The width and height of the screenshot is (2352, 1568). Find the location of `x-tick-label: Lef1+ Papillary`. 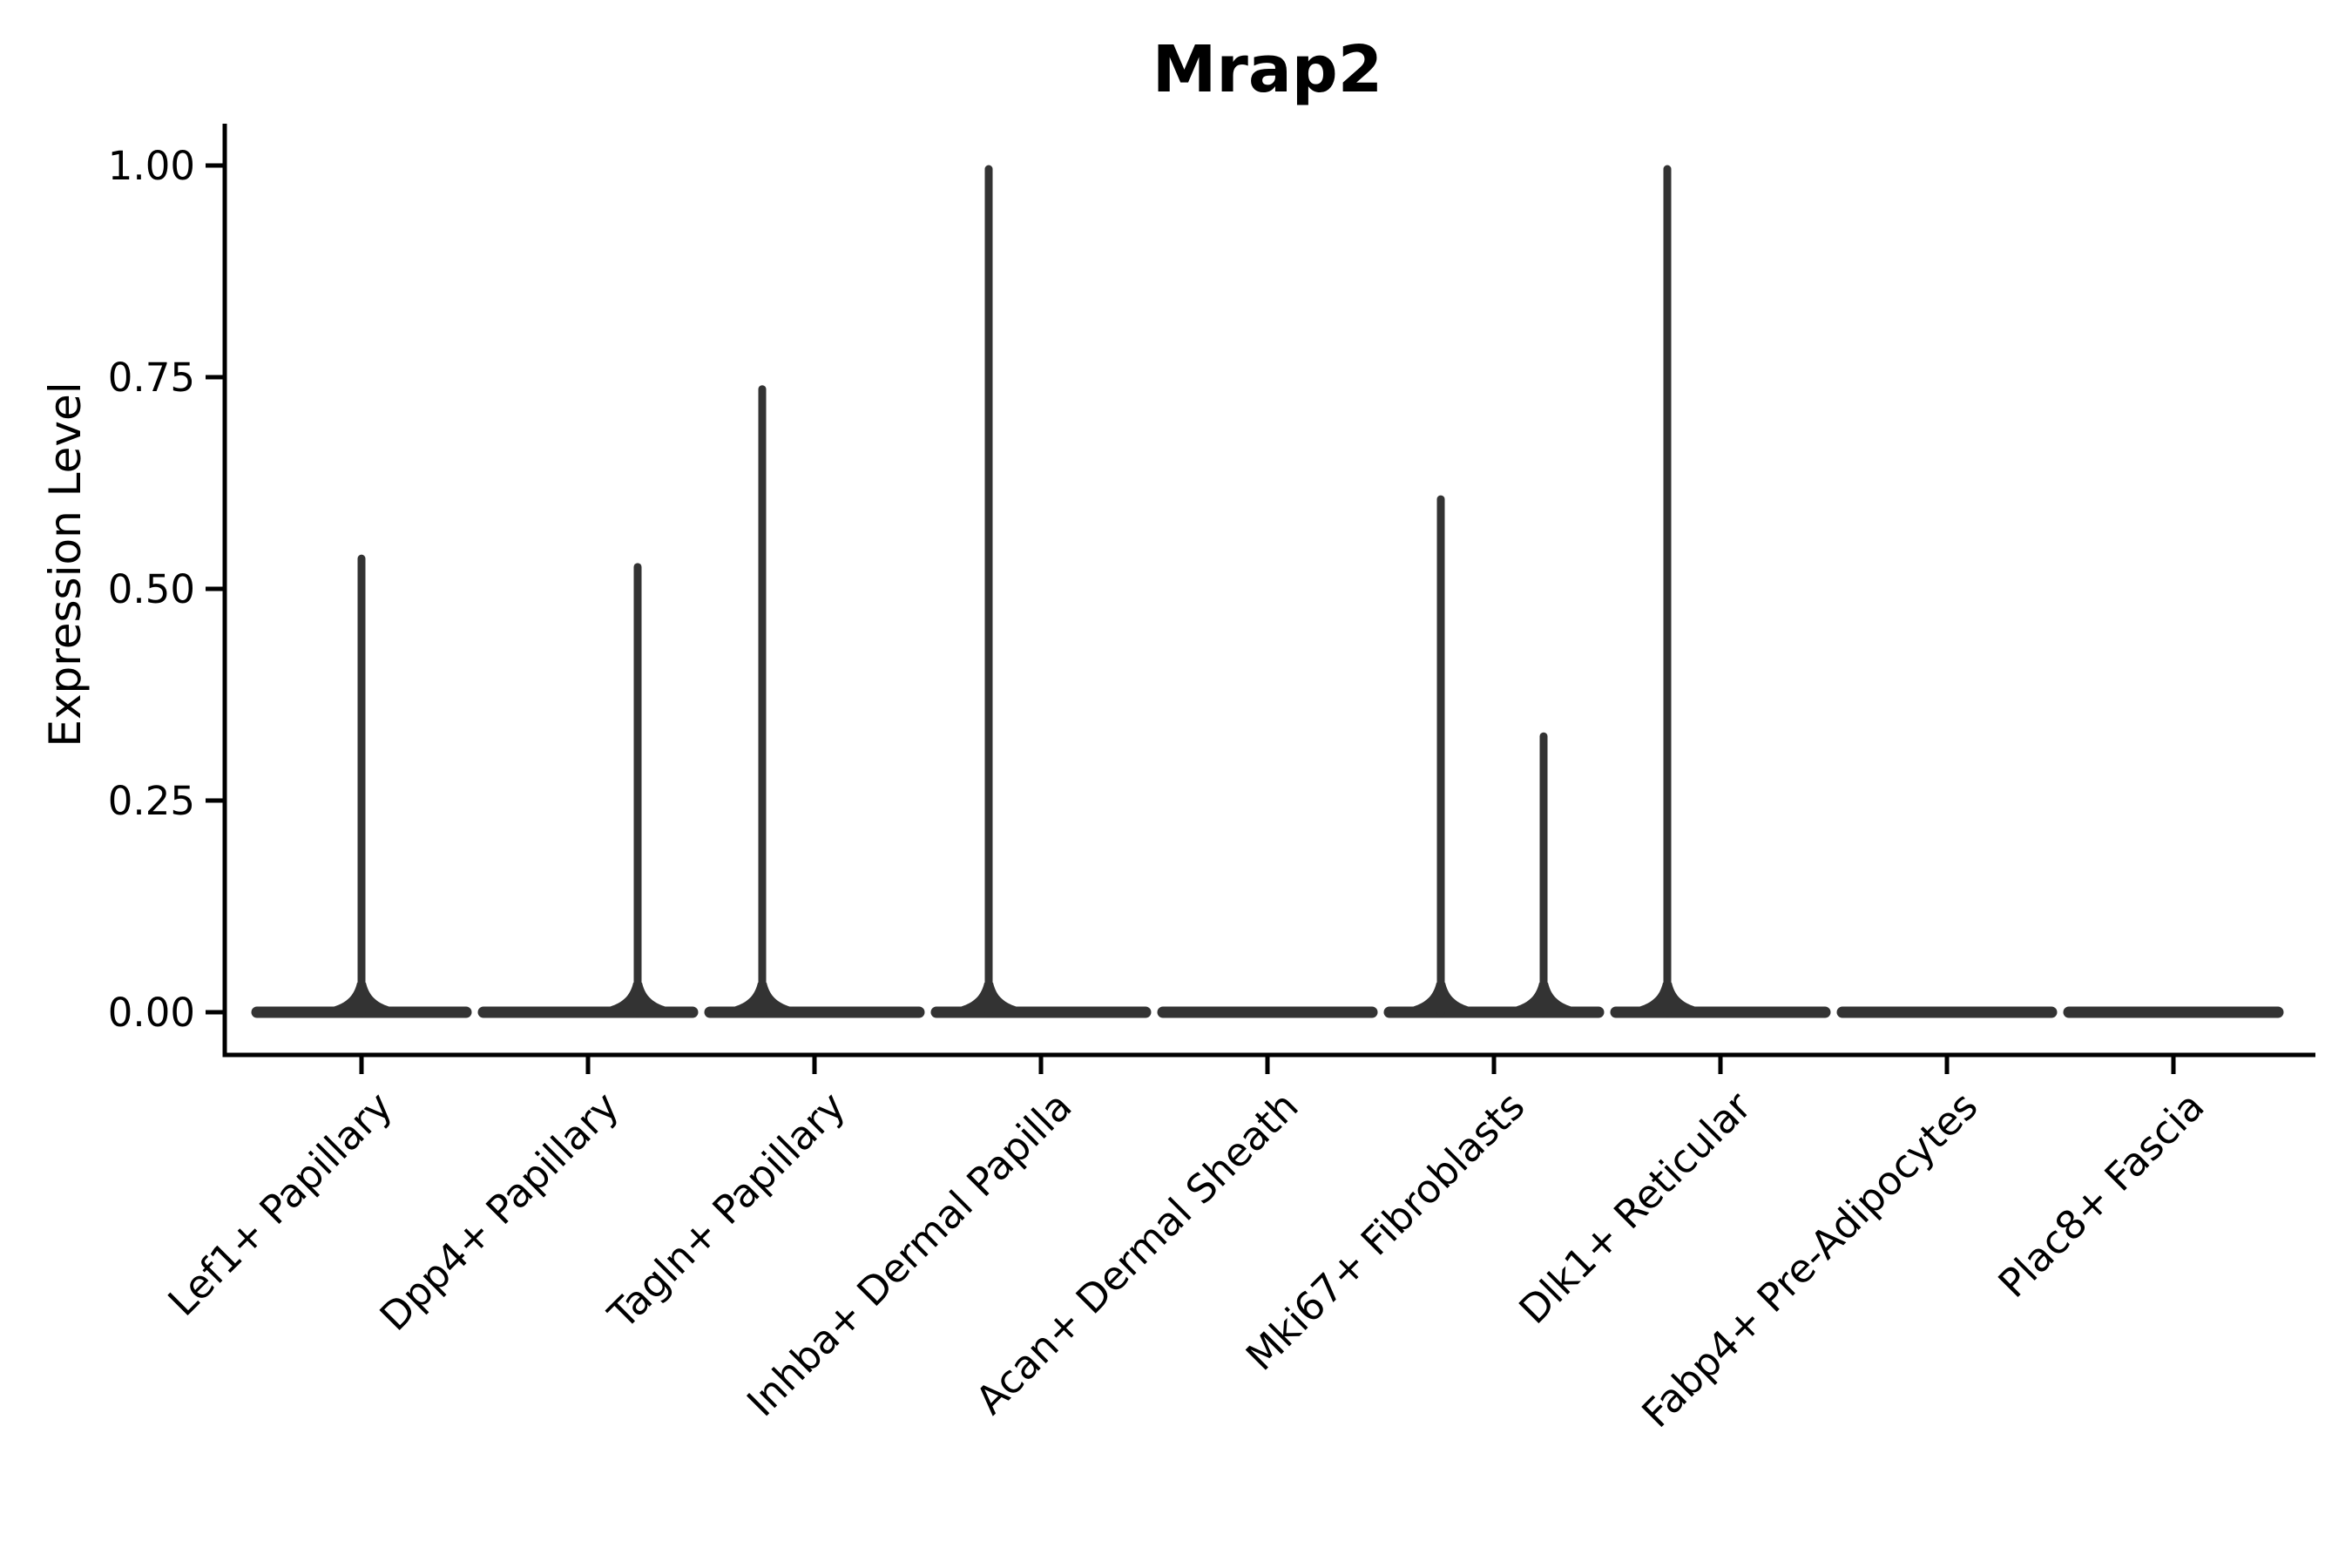

x-tick-label: Lef1+ Papillary is located at coordinates (280, 1204).